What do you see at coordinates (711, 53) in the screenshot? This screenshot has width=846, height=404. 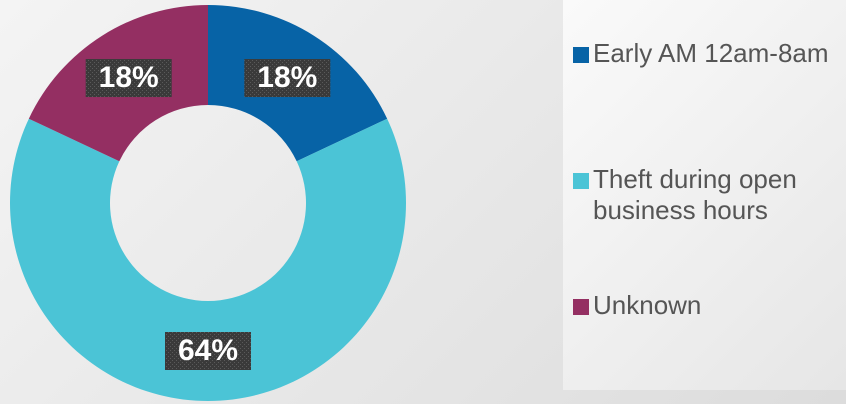 I see `legend-label: Early AM 12am-8am` at bounding box center [711, 53].